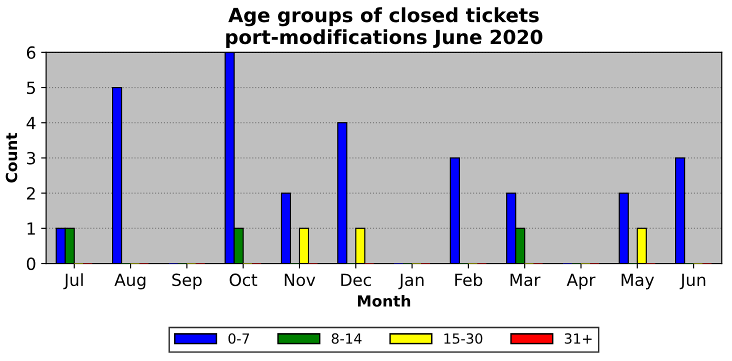  What do you see at coordinates (384, 300) in the screenshot?
I see `x-axis-title: Month` at bounding box center [384, 300].